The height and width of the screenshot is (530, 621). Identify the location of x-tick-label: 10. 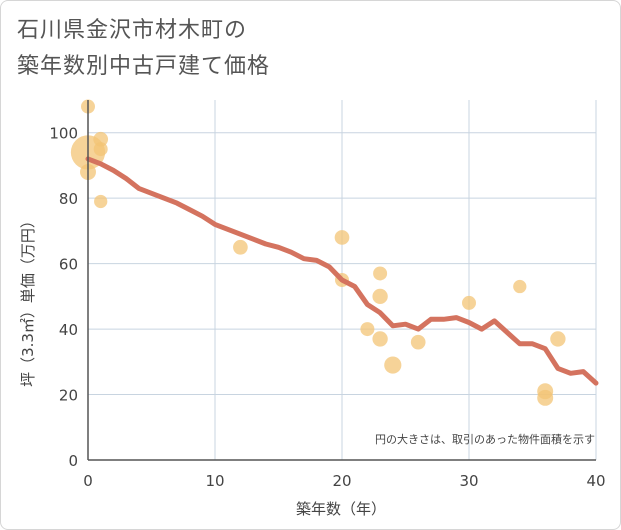
(214, 481).